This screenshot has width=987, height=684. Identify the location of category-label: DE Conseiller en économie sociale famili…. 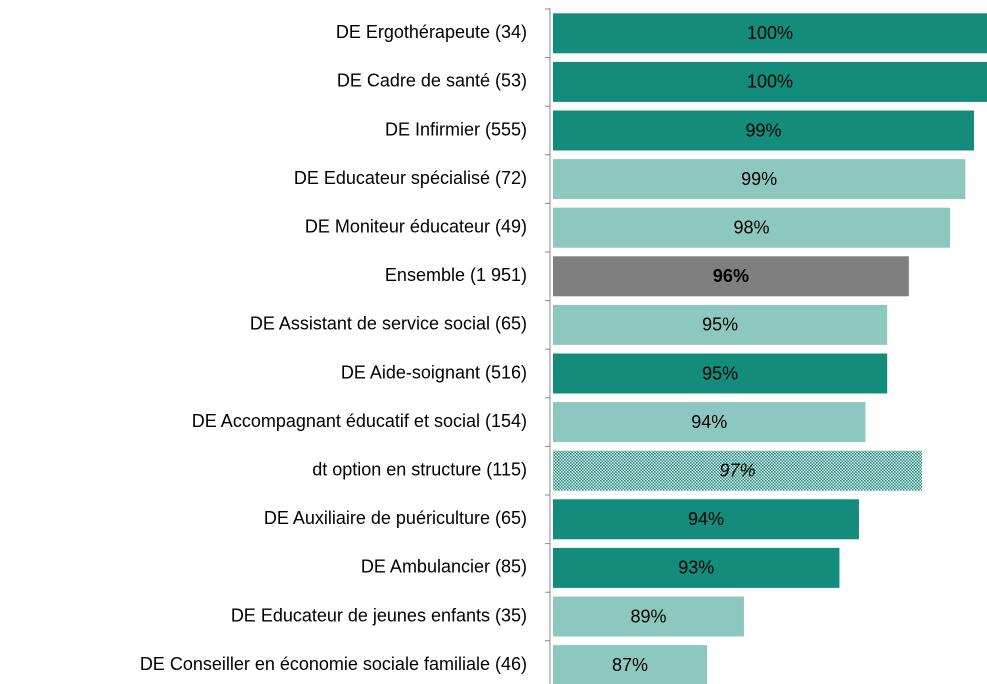
(333, 664).